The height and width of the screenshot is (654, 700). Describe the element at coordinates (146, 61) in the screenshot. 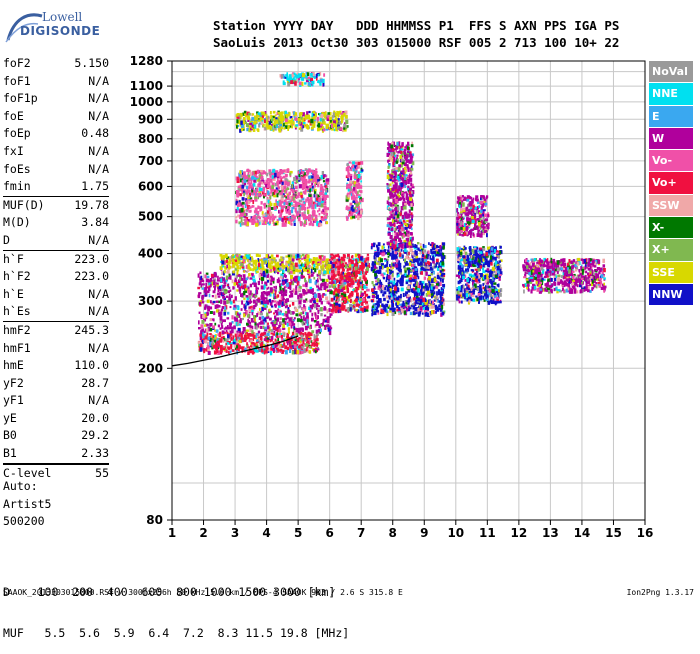

I see `y-tick-label: 1280` at that location.